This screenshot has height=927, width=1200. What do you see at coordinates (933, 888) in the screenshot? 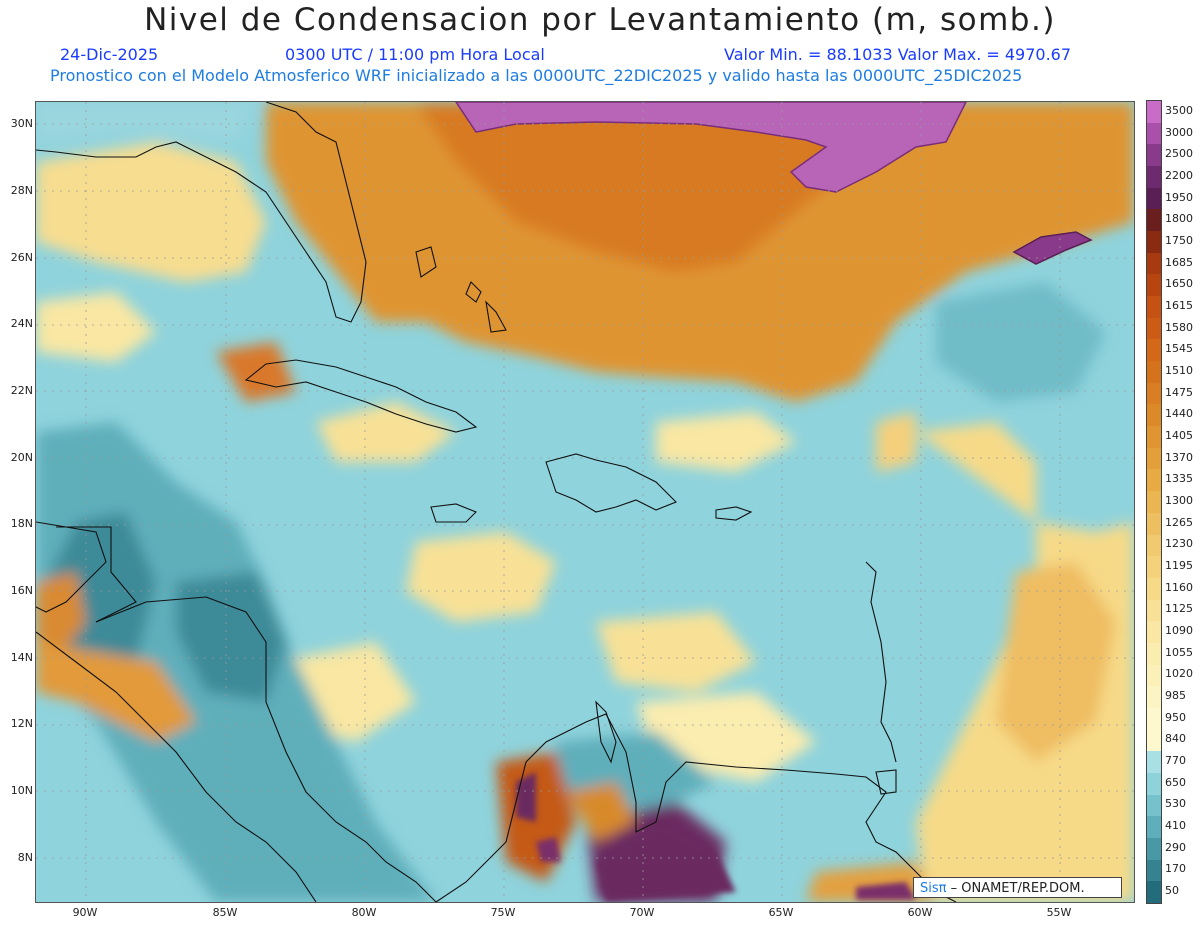
I see `credit-brand: Sisπ` at bounding box center [933, 888].